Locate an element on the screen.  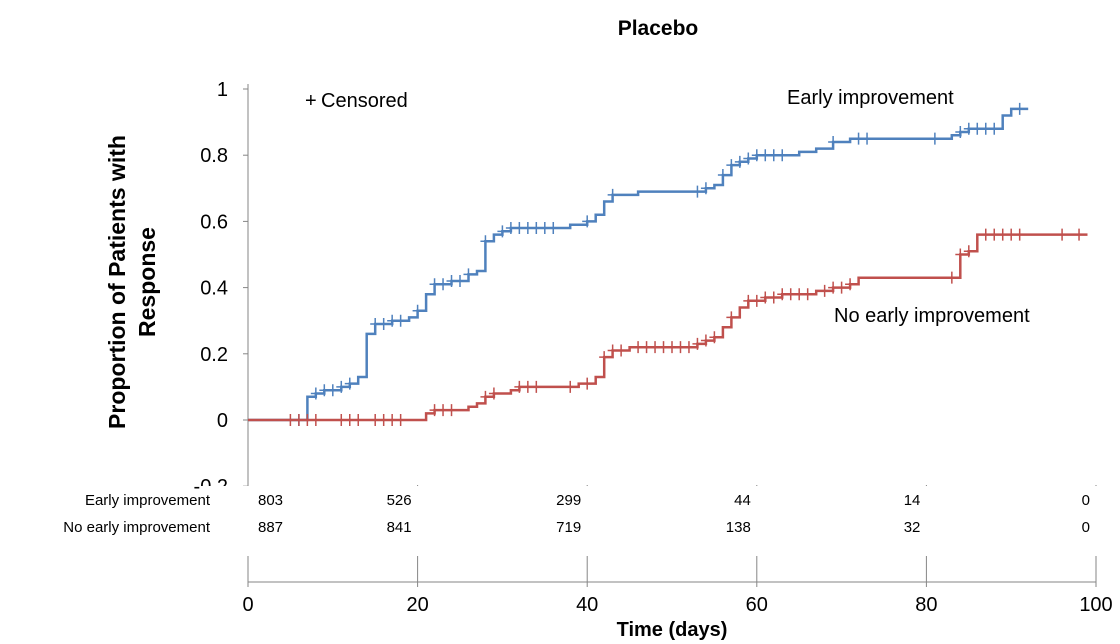
y-tick-label: 0 is located at coordinates (222, 421).